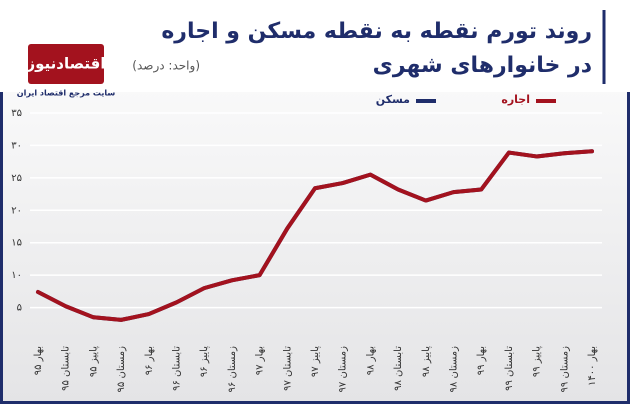 Image resolution: width=630 pixels, height=408 pixels. I want to click on x-tick-label: تابستان ۹۵, so click(66, 368).